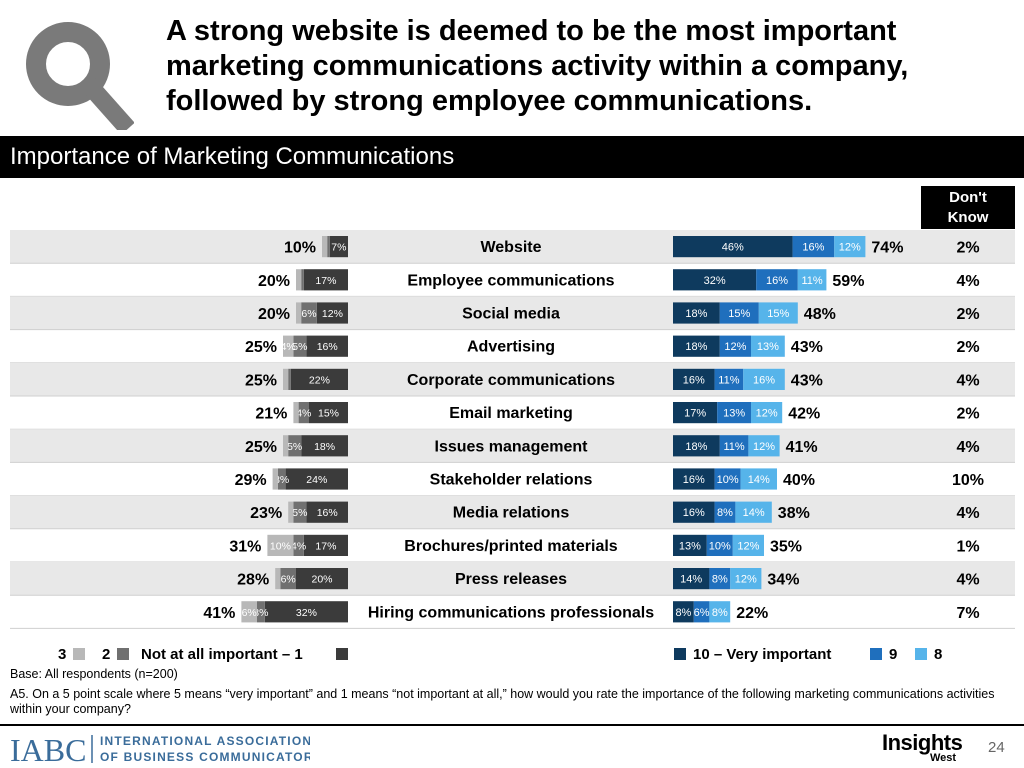 This screenshot has width=1024, height=768. I want to click on unimportant-total: 29%, so click(251, 480).